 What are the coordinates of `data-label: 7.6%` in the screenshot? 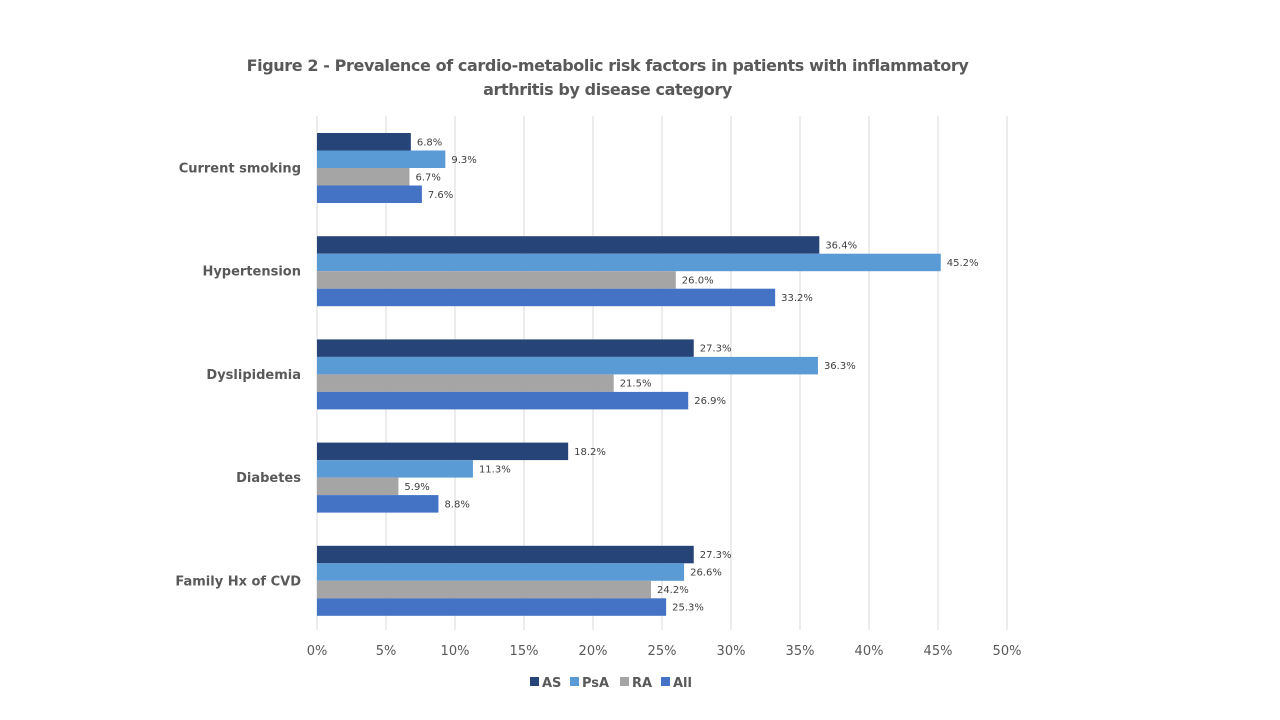 It's located at (440, 195).